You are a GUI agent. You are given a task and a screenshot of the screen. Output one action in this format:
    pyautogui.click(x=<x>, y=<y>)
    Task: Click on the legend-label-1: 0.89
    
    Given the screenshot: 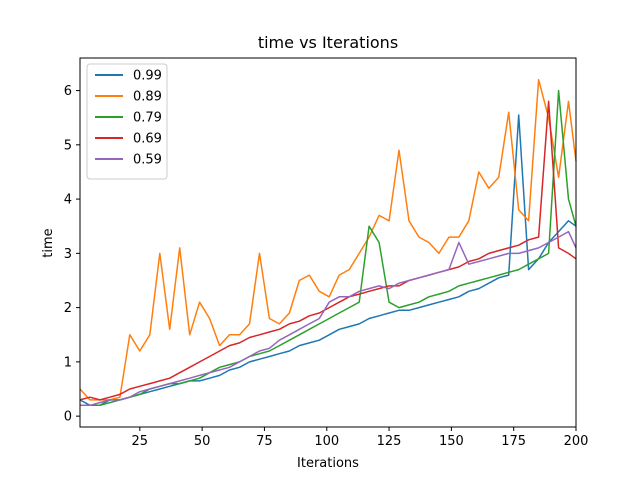 What is the action you would take?
    pyautogui.click(x=147, y=97)
    